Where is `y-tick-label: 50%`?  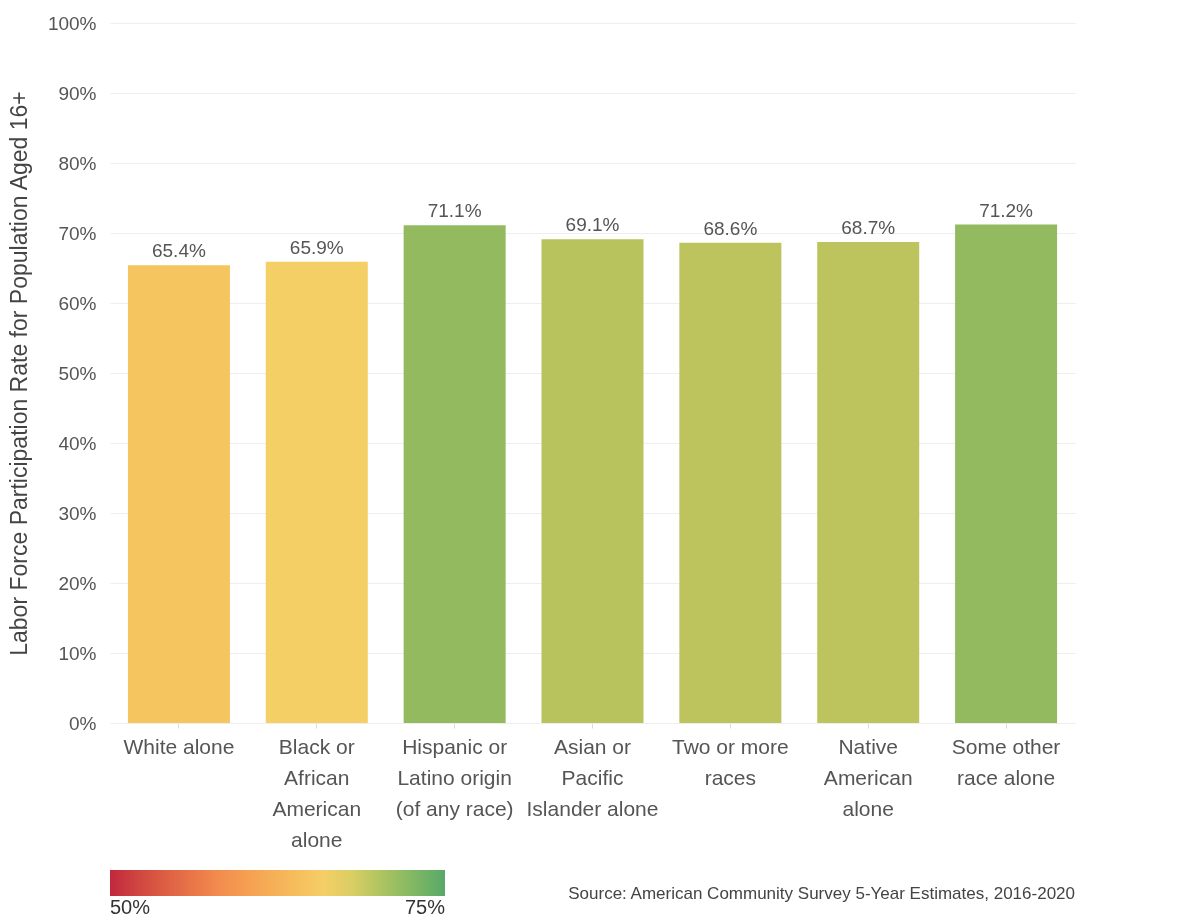
y-tick-label: 50% is located at coordinates (77, 373).